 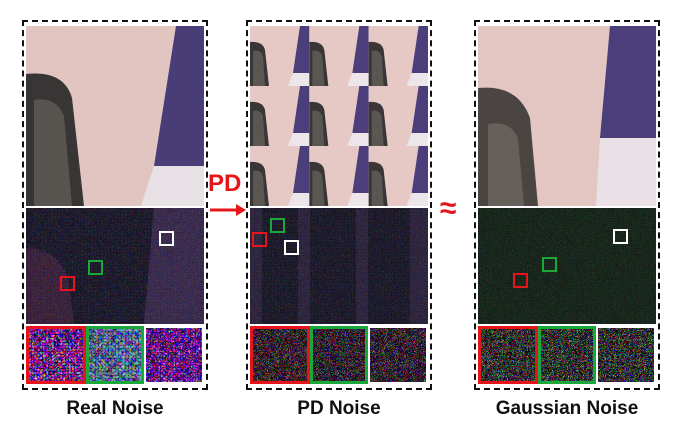 What do you see at coordinates (339, 116) in the screenshot?
I see `pd-photo-grid` at bounding box center [339, 116].